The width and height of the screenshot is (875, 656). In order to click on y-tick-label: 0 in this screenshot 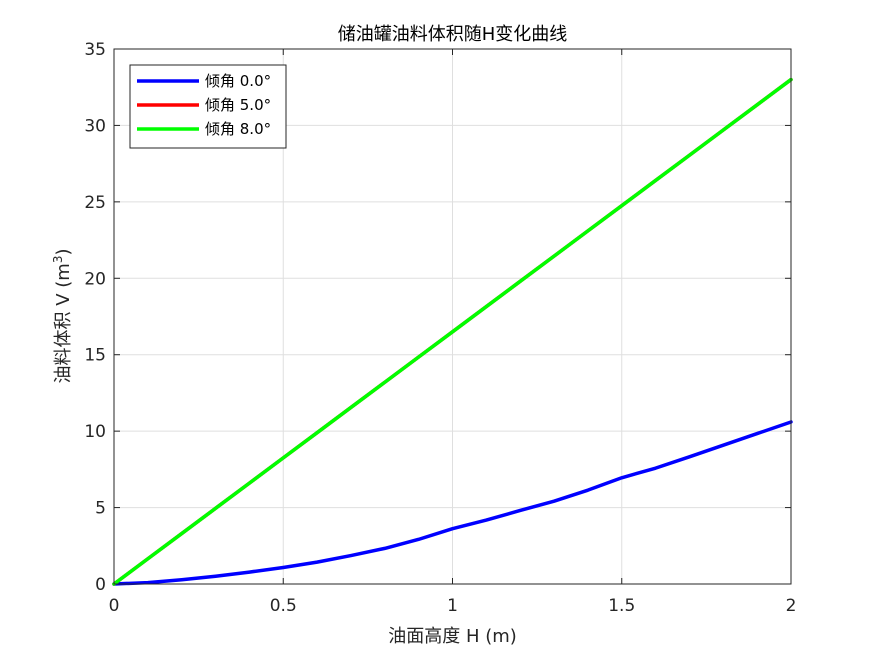, I will do `click(100, 585)`.